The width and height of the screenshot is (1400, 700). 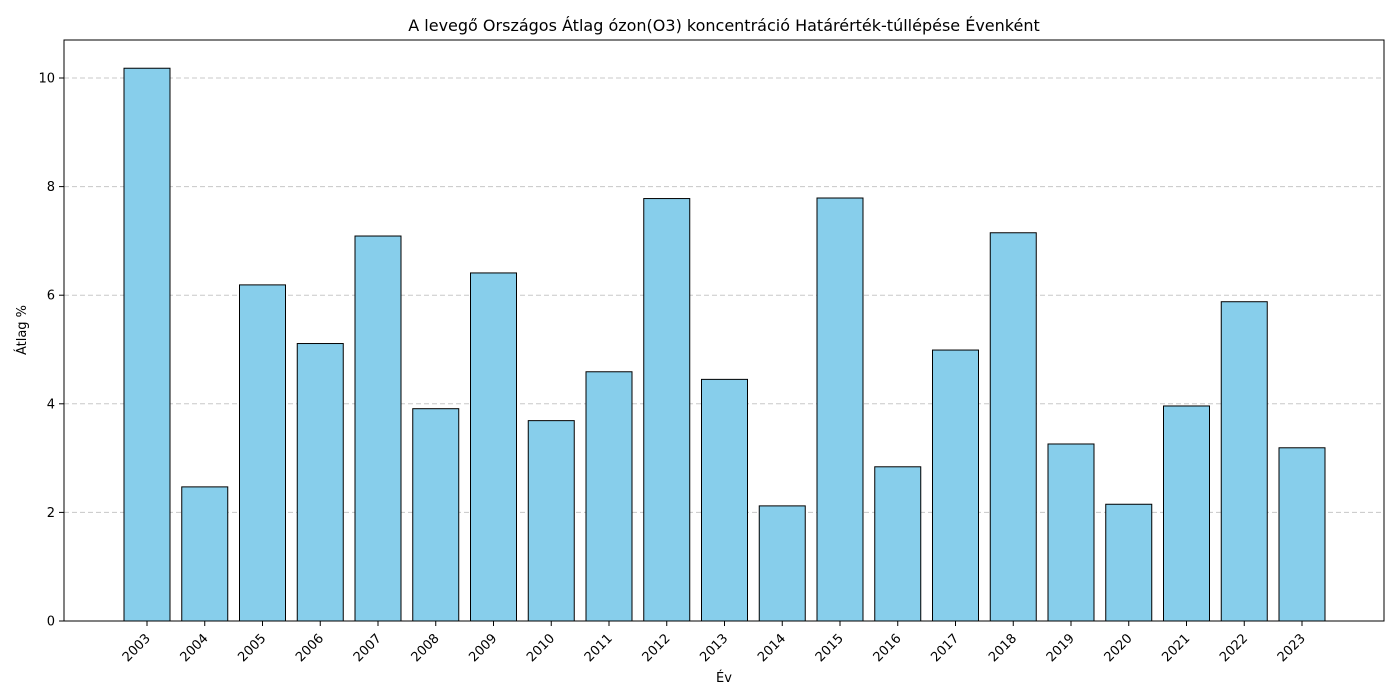 What do you see at coordinates (888, 648) in the screenshot?
I see `x-tick-label: 2016` at bounding box center [888, 648].